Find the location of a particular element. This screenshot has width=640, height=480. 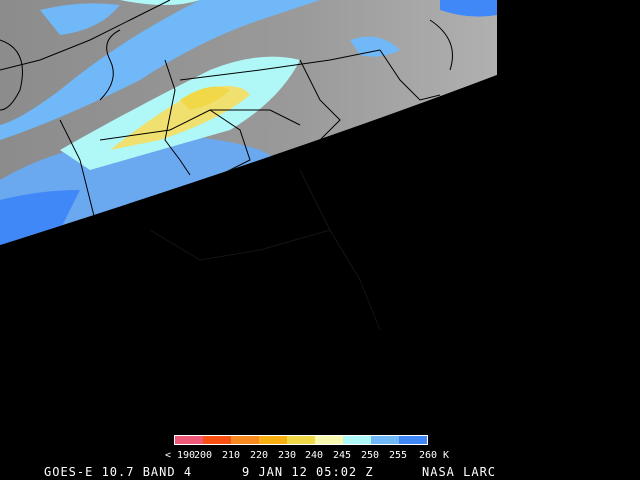

image-datetime: 9 JAN 12 05:02 Z is located at coordinates (308, 472).